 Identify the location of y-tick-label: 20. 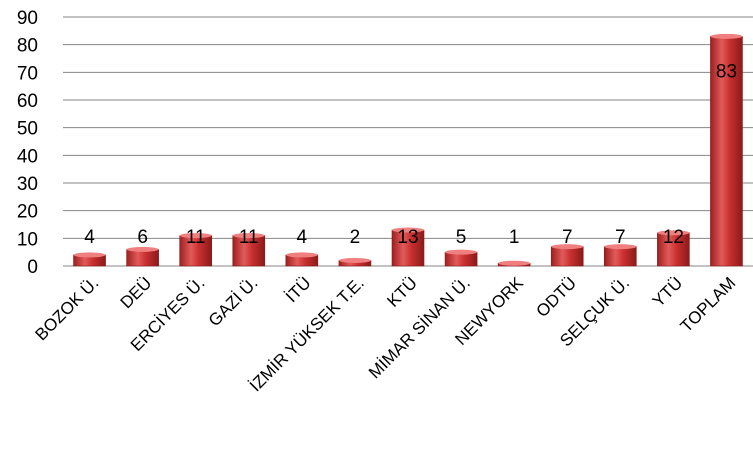
(27, 212).